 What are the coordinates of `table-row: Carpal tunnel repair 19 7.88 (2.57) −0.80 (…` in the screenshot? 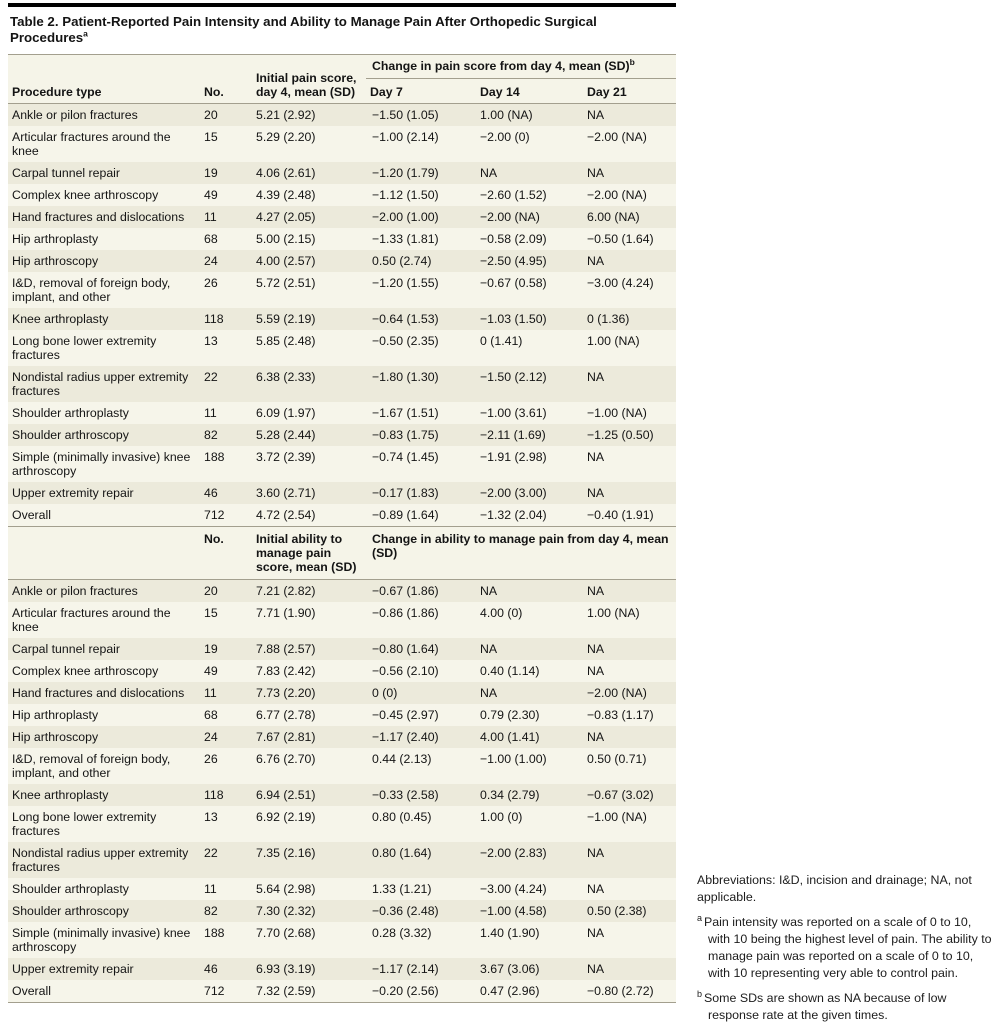 It's located at (342, 648).